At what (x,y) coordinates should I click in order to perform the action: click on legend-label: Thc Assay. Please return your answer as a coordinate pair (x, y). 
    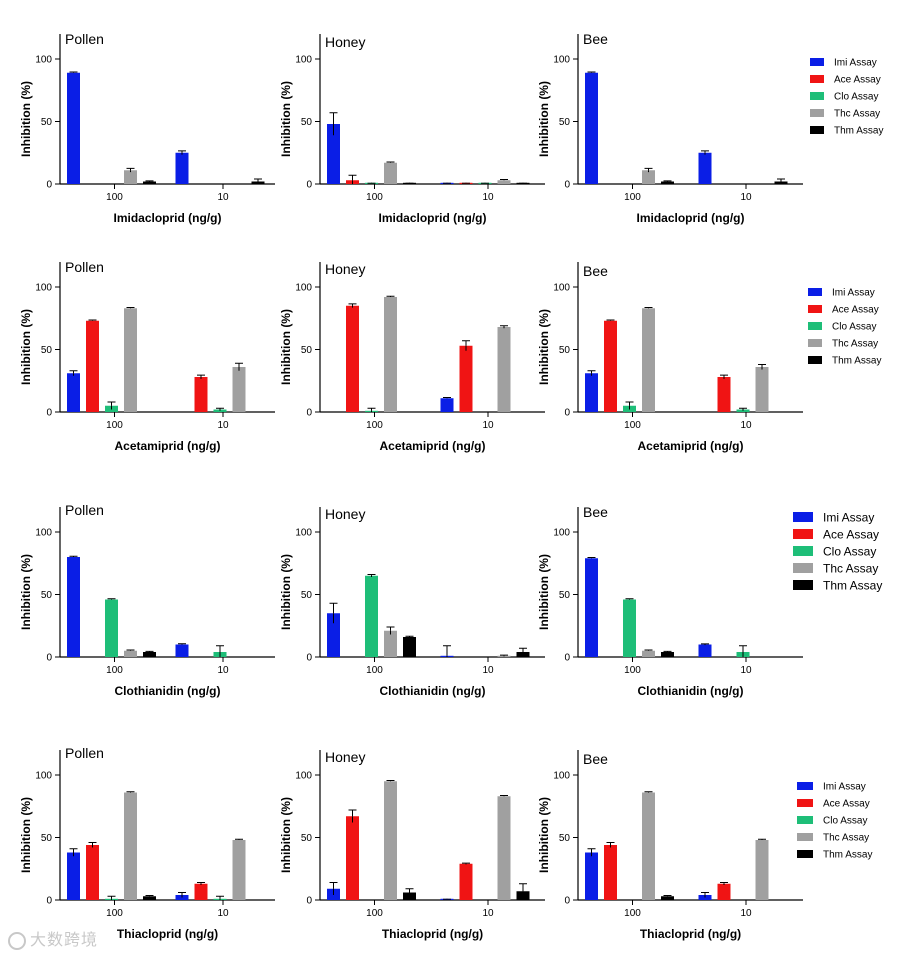
    Looking at the image, I should click on (846, 838).